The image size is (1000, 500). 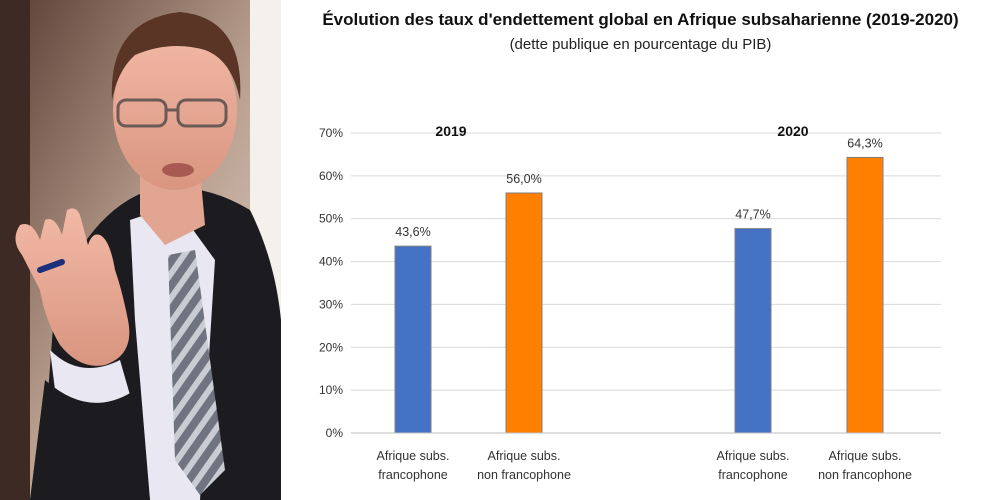 I want to click on y-tick-label: 10%, so click(x=331, y=390).